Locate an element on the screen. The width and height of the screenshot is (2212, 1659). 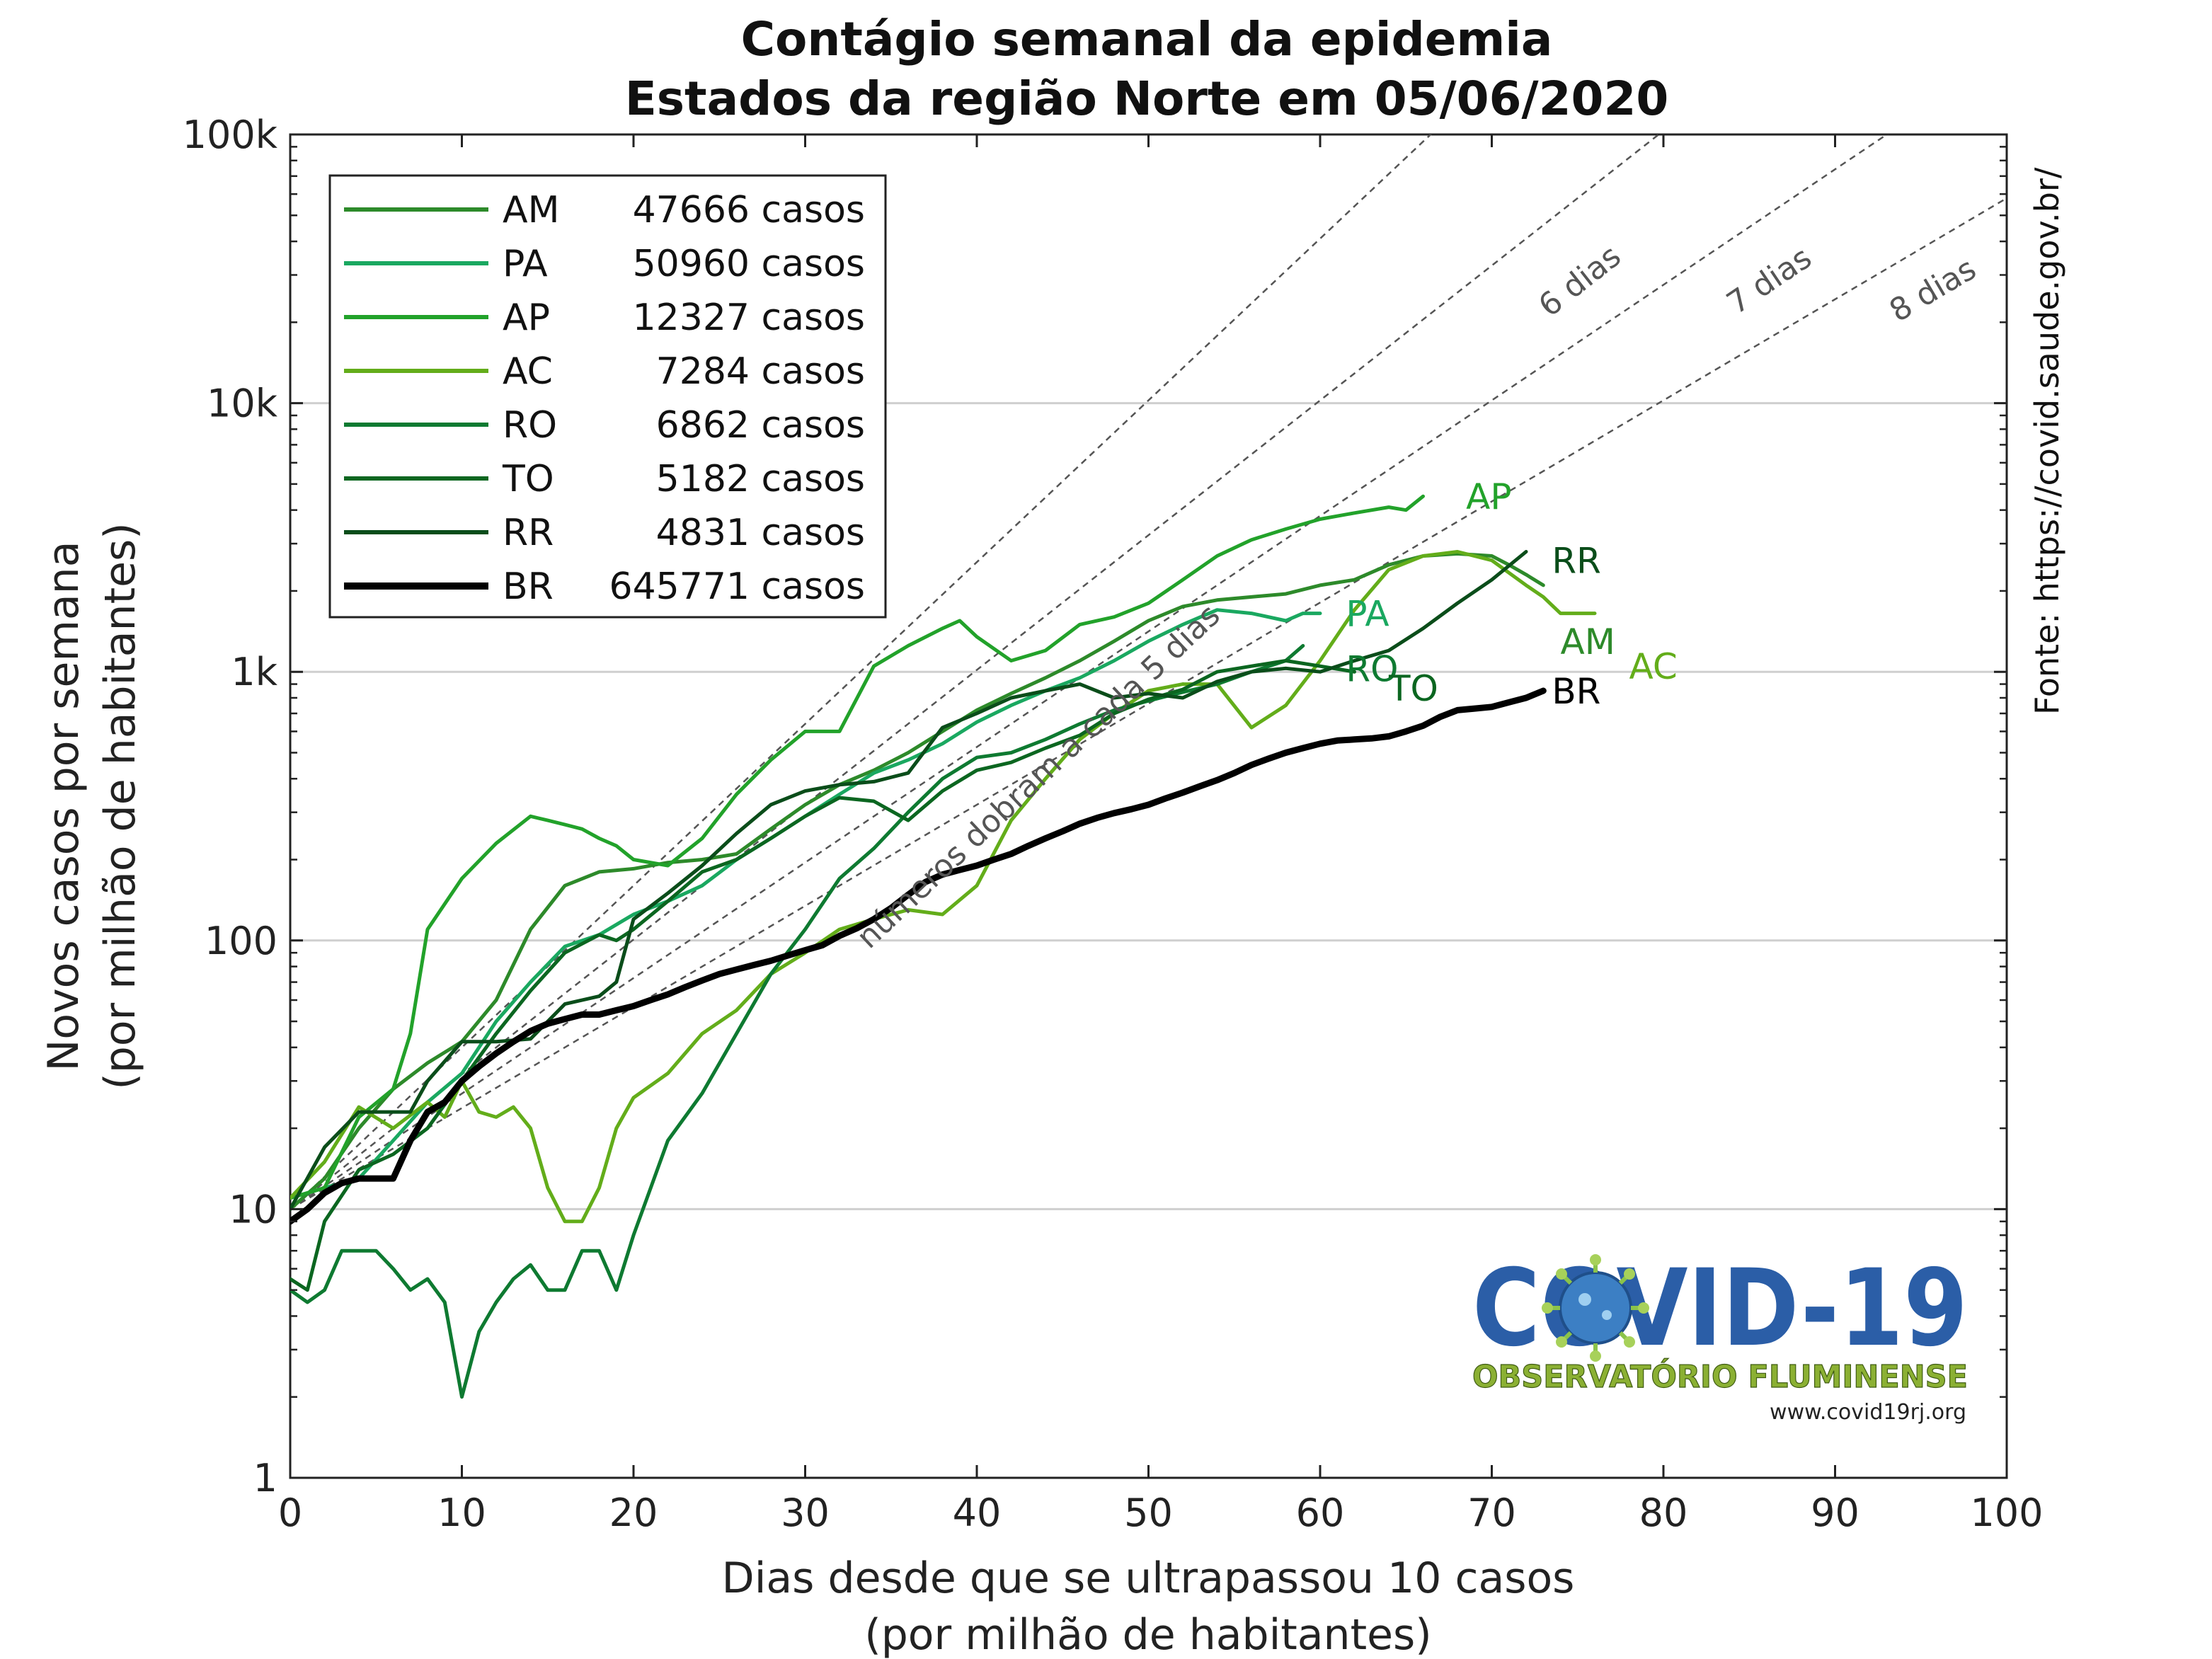
series-end-label-am: AM is located at coordinates (1588, 641).